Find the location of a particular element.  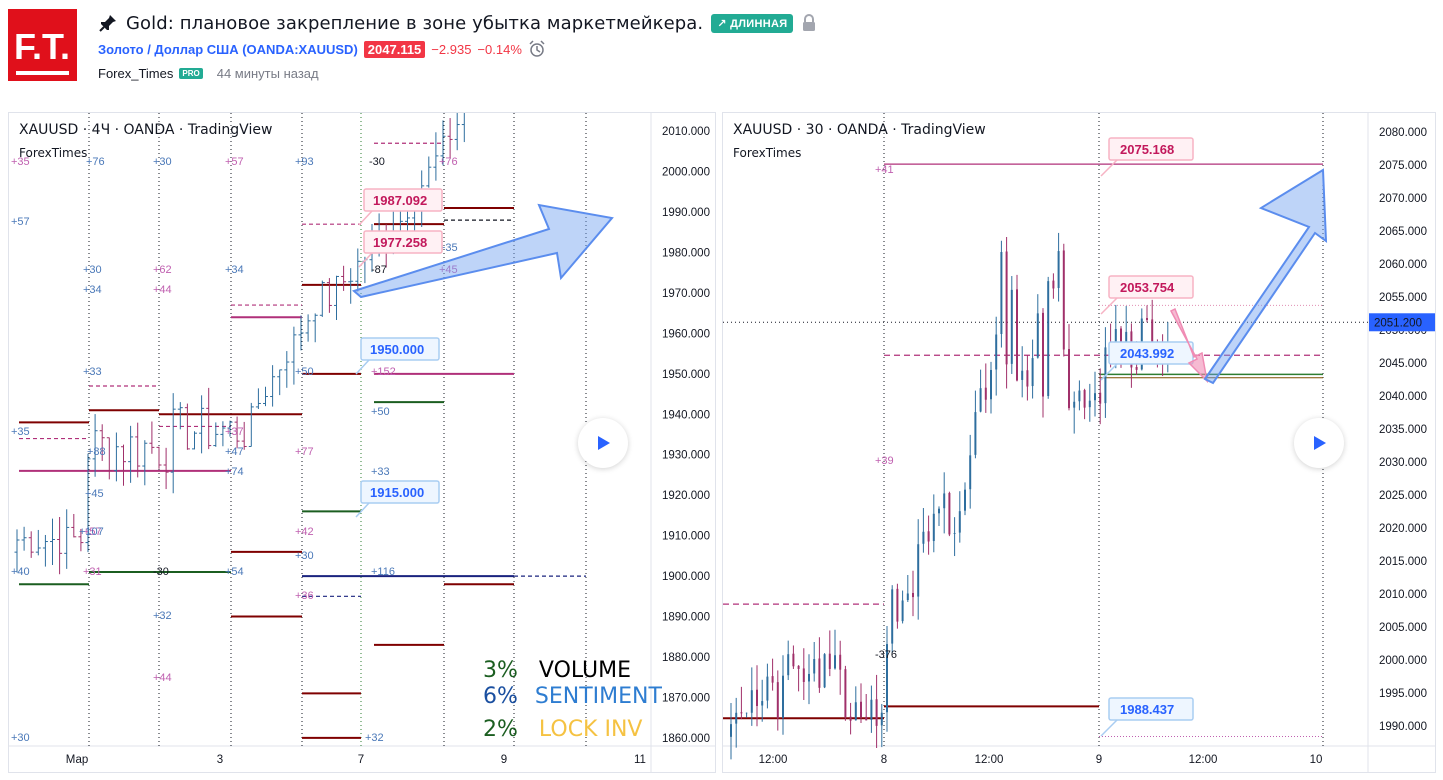

lock-icon is located at coordinates (809, 22).